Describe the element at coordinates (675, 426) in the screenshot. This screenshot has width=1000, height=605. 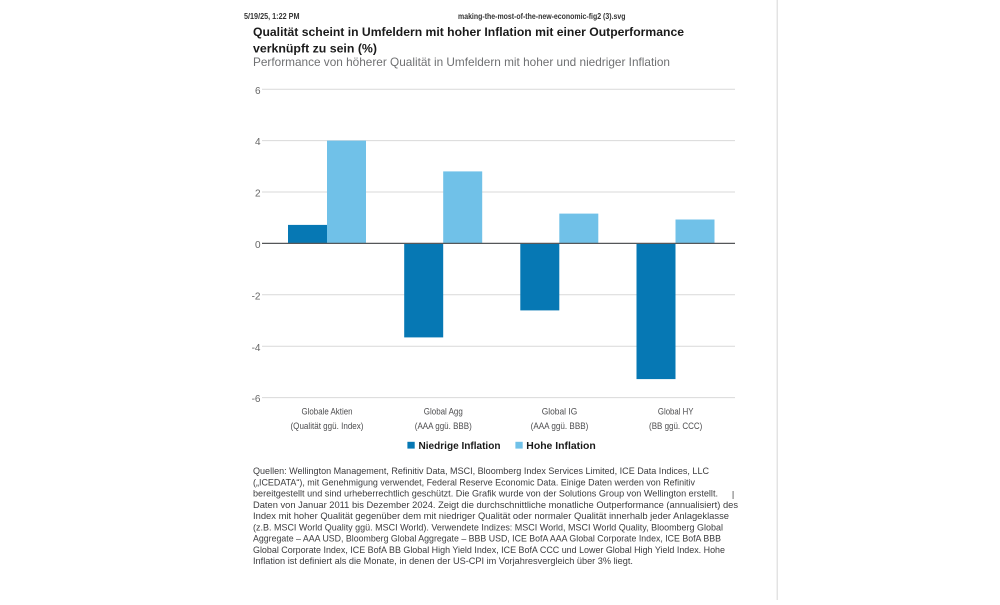
I see `svg-text: (BB ggü. CCC)` at that location.